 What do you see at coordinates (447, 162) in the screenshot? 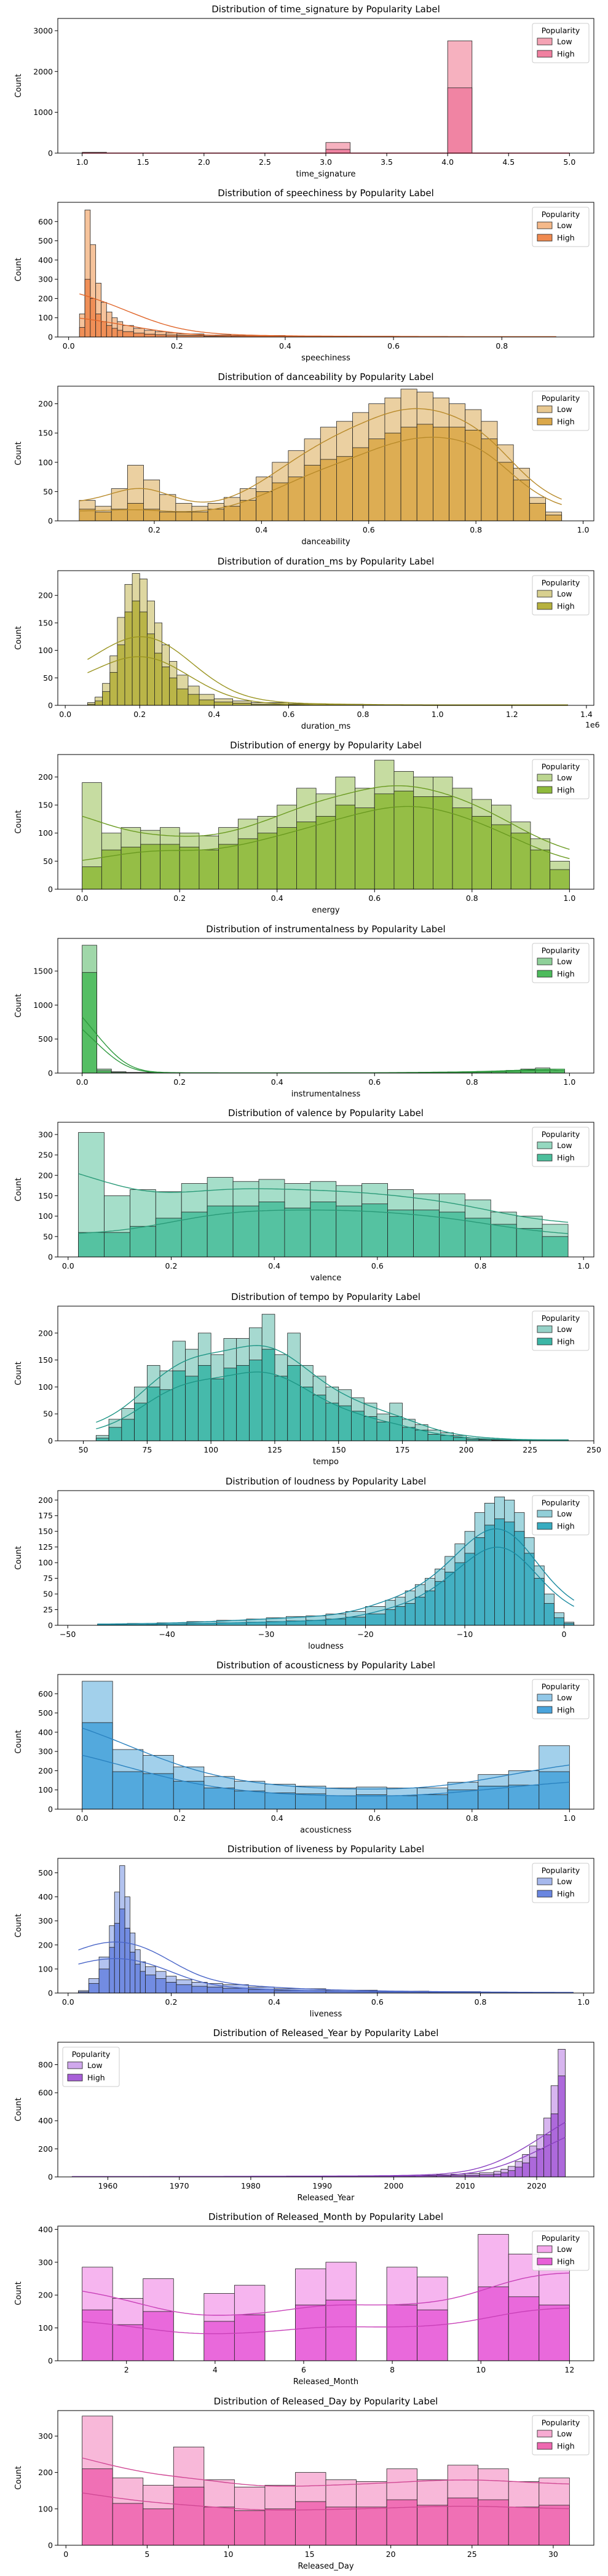
I see `x-tick-label: 4.0` at bounding box center [447, 162].